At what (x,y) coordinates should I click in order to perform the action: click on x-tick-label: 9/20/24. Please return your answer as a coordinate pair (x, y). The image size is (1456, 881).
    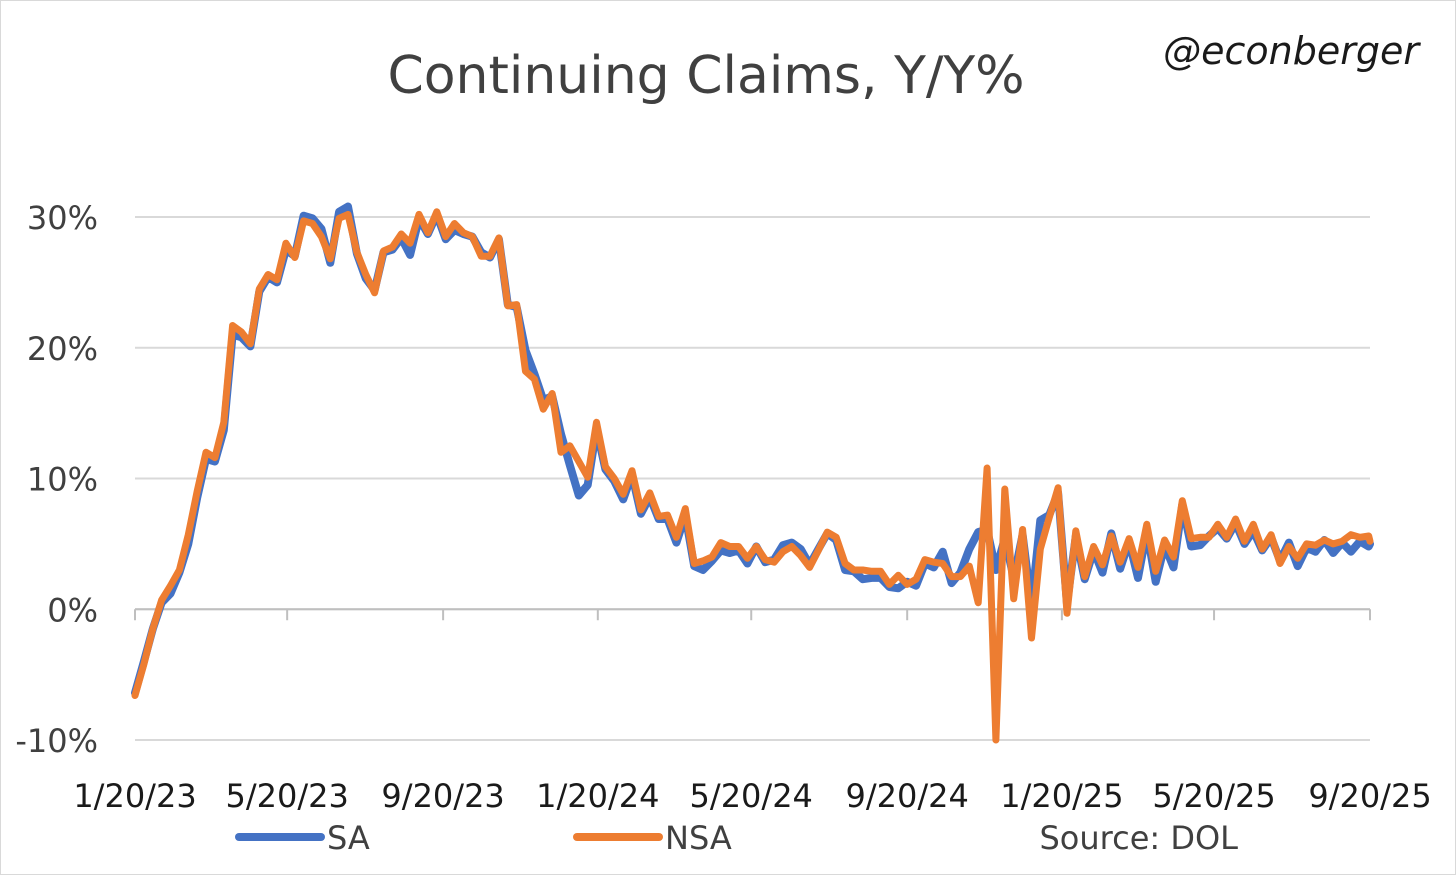
    Looking at the image, I should click on (907, 796).